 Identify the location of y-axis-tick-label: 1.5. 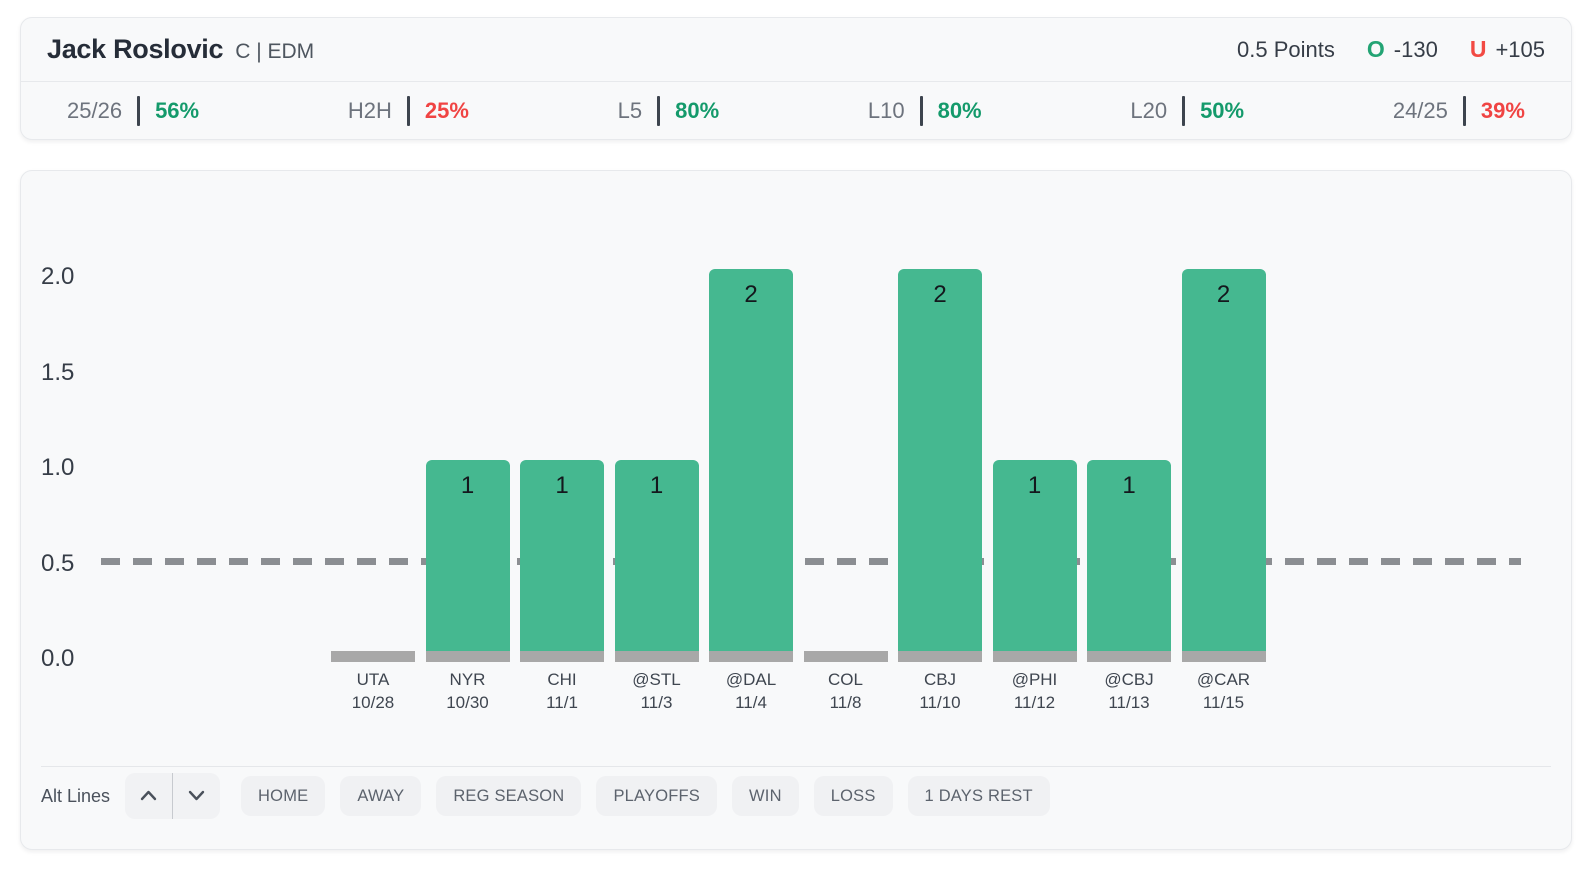
(58, 372).